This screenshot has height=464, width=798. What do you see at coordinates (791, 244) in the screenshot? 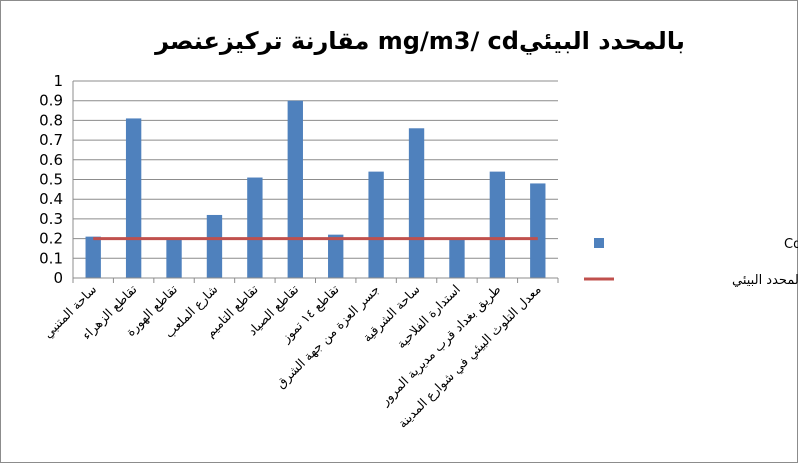
I see `legend-label-cadmium: عنصر الكادميوم Cd` at bounding box center [791, 244].